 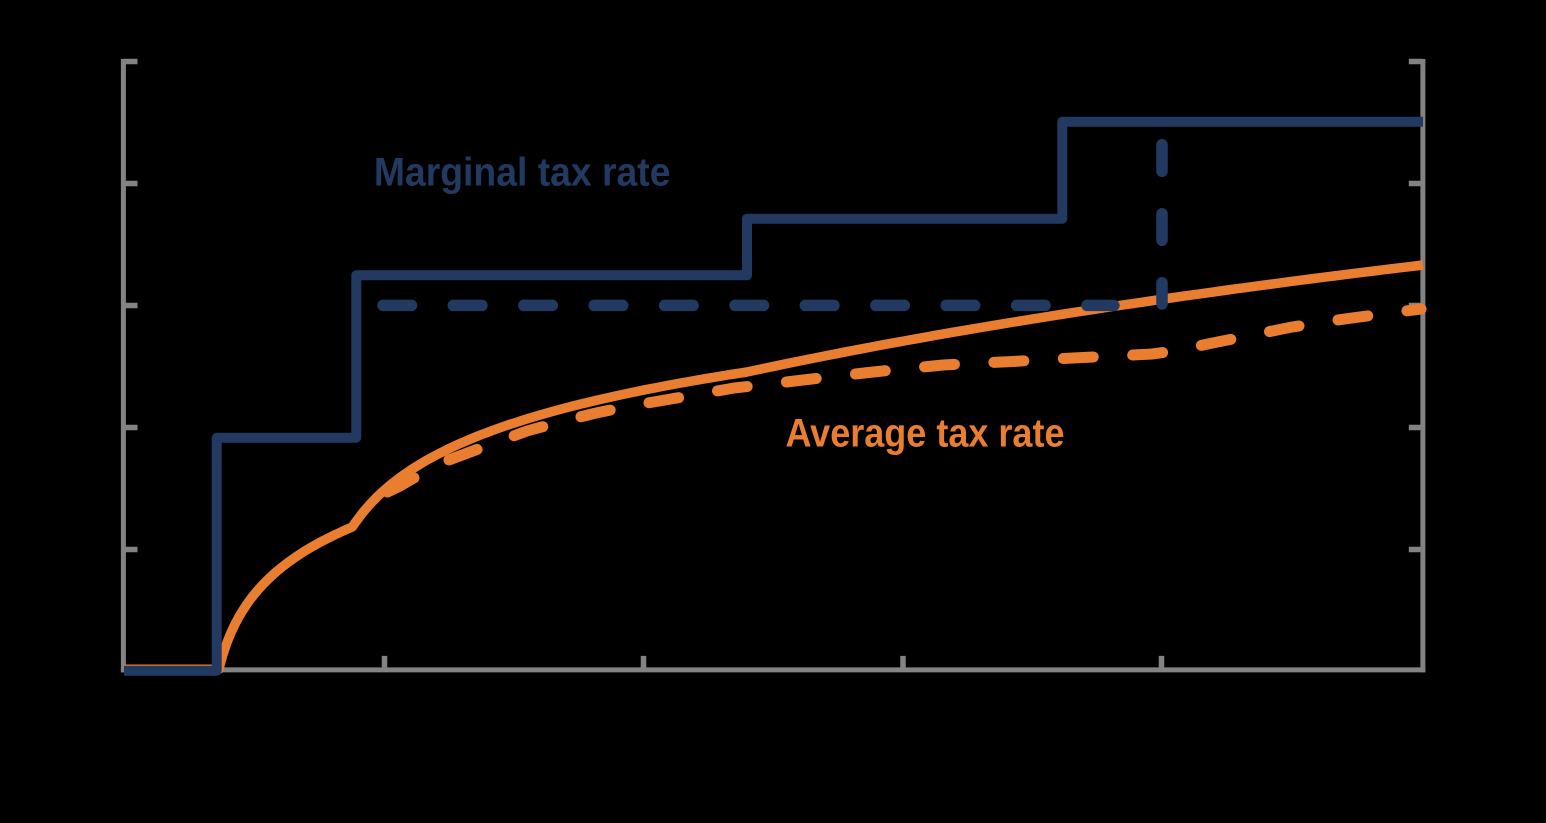 I want to click on svg-text: Average tax rate, so click(x=925, y=434).